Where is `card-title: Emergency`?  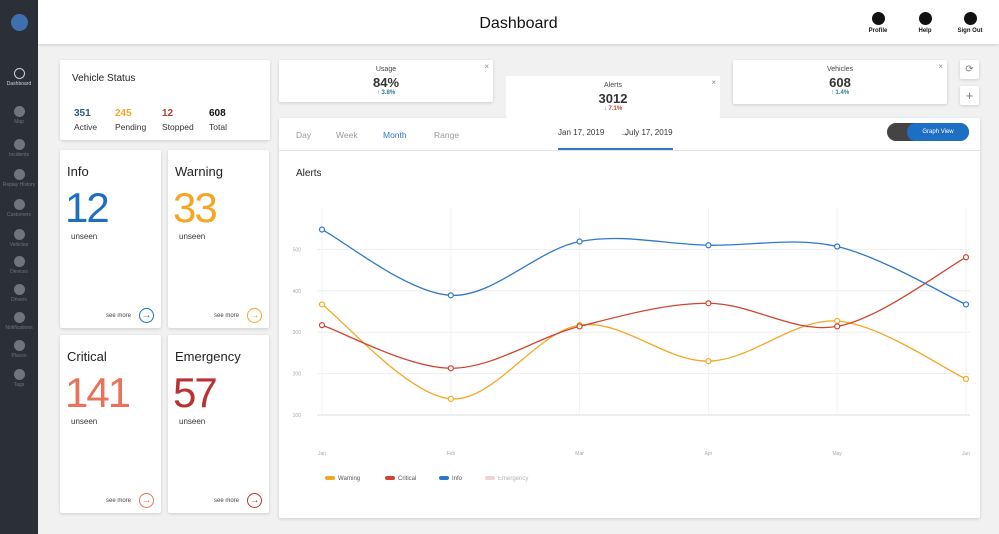
card-title: Emergency is located at coordinates (208, 356).